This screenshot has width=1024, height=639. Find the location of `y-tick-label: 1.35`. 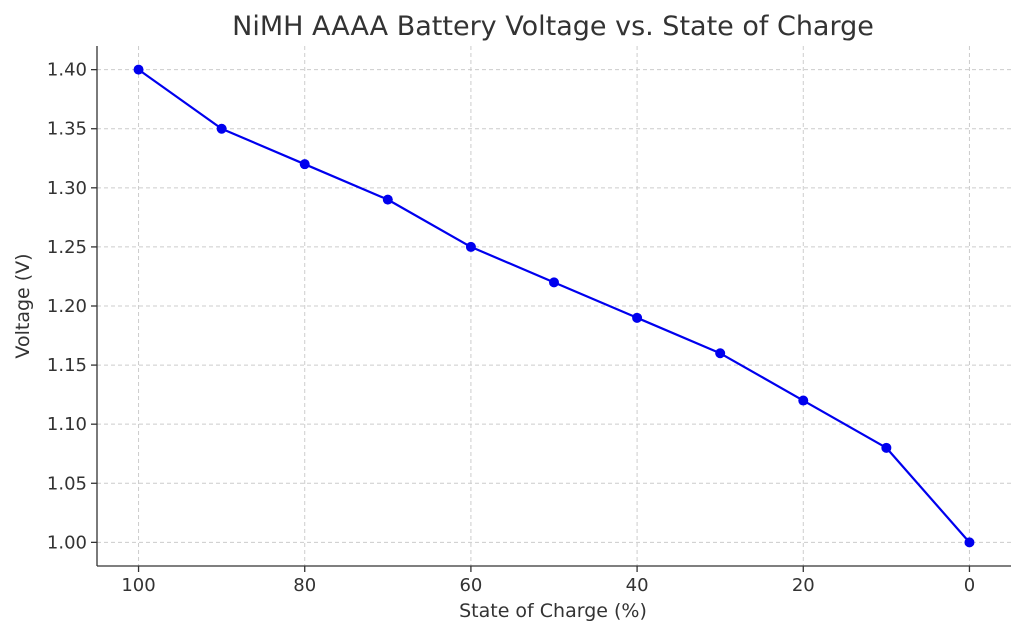

y-tick-label: 1.35 is located at coordinates (67, 129).